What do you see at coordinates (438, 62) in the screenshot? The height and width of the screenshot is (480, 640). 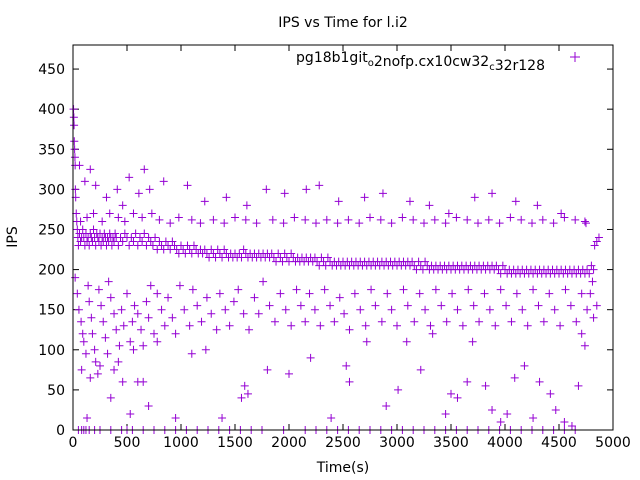 I see `legend: pg18b1gito2nofp.cx10cw32c32r128` at bounding box center [438, 62].